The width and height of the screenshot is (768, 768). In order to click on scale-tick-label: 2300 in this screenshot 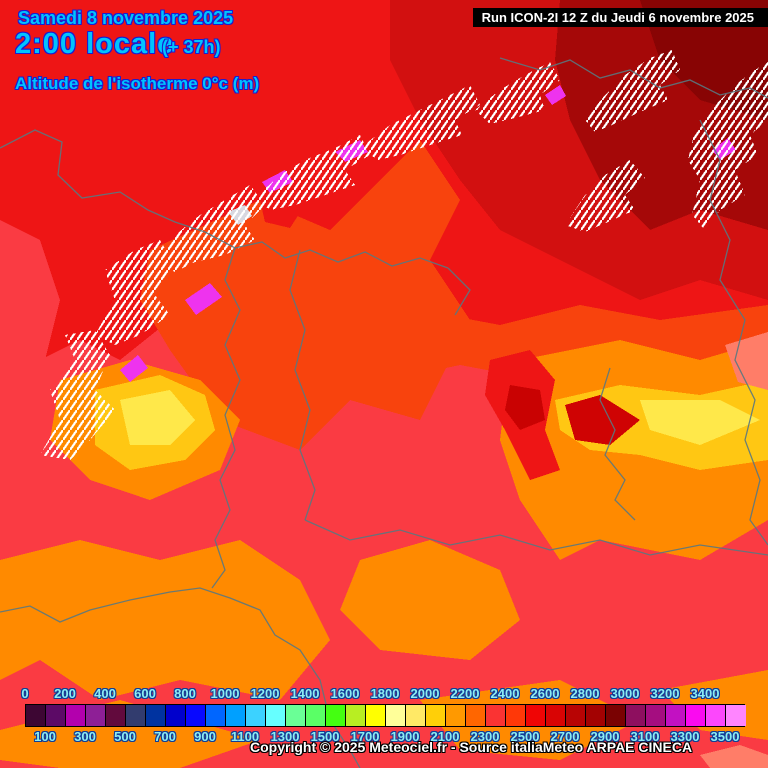, I will do `click(485, 736)`.